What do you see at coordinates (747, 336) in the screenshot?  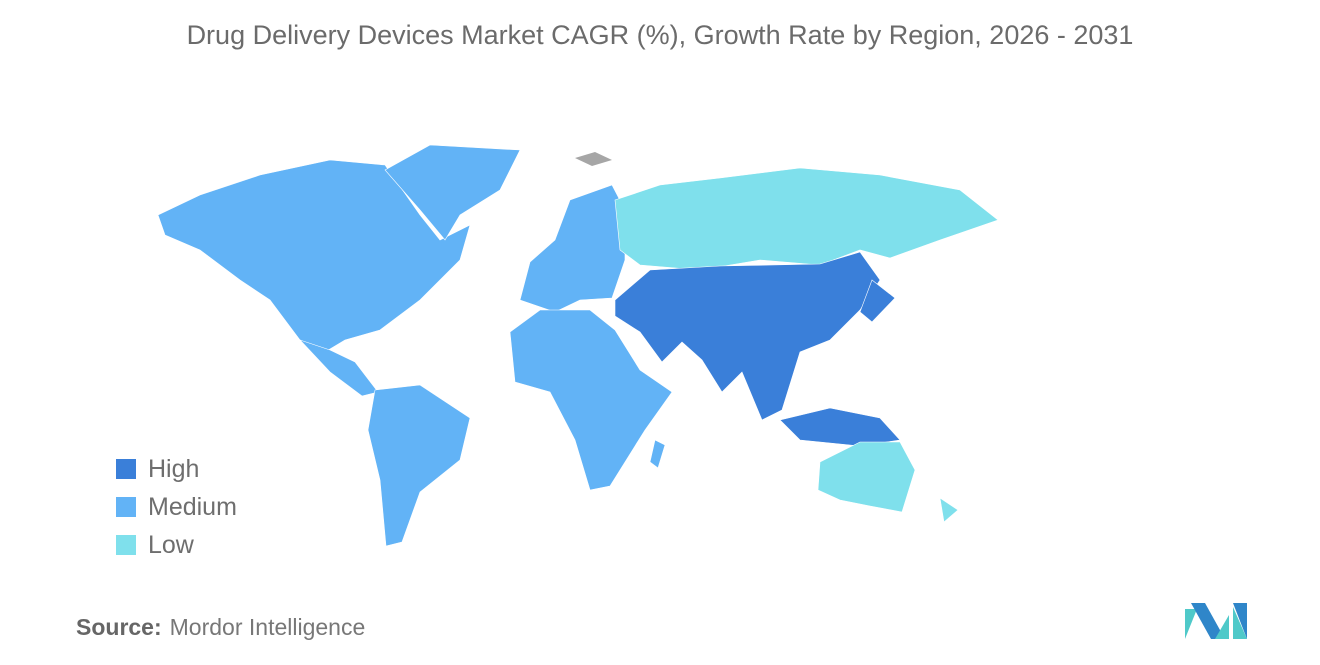 I see `region-asia-middle-east` at bounding box center [747, 336].